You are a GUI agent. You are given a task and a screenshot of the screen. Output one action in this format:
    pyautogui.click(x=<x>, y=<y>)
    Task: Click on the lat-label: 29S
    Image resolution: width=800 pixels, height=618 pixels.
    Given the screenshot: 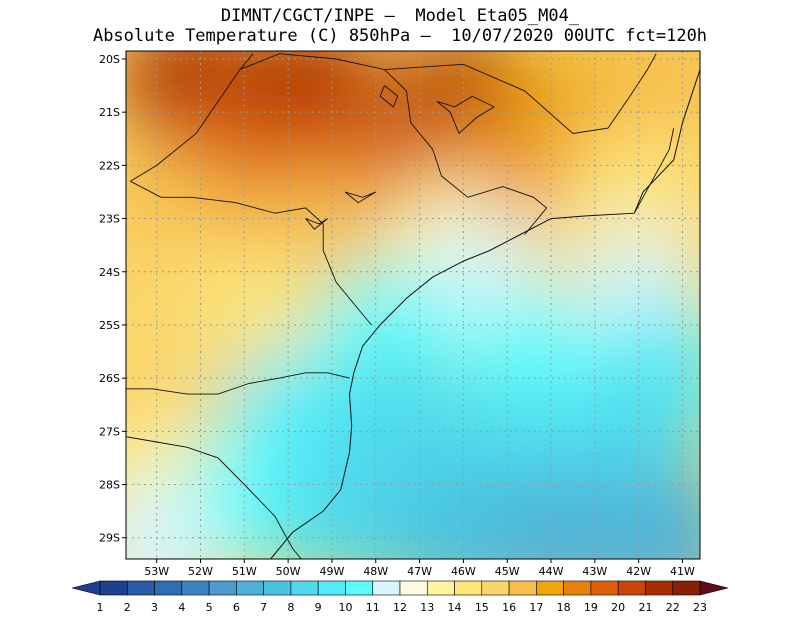 What is the action you would take?
    pyautogui.click(x=109, y=538)
    